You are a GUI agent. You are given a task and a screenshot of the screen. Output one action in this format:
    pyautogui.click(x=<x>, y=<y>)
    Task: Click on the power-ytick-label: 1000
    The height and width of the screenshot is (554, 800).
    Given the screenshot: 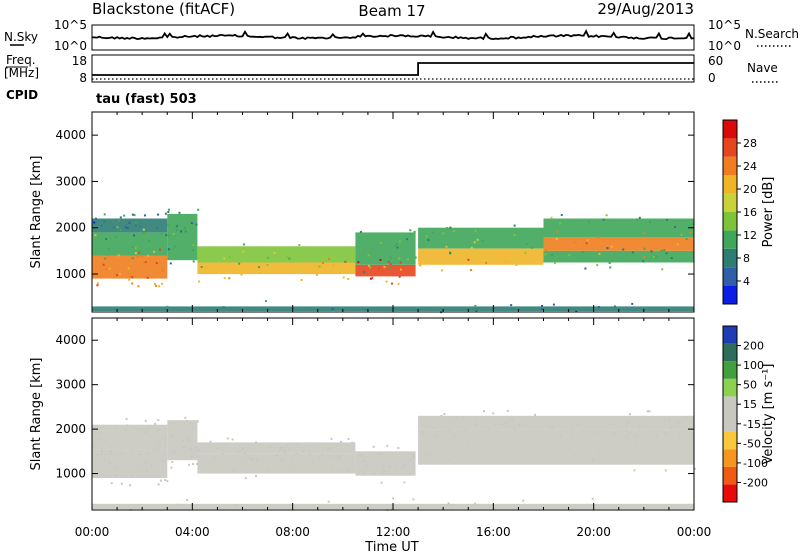 What is the action you would take?
    pyautogui.click(x=70, y=274)
    